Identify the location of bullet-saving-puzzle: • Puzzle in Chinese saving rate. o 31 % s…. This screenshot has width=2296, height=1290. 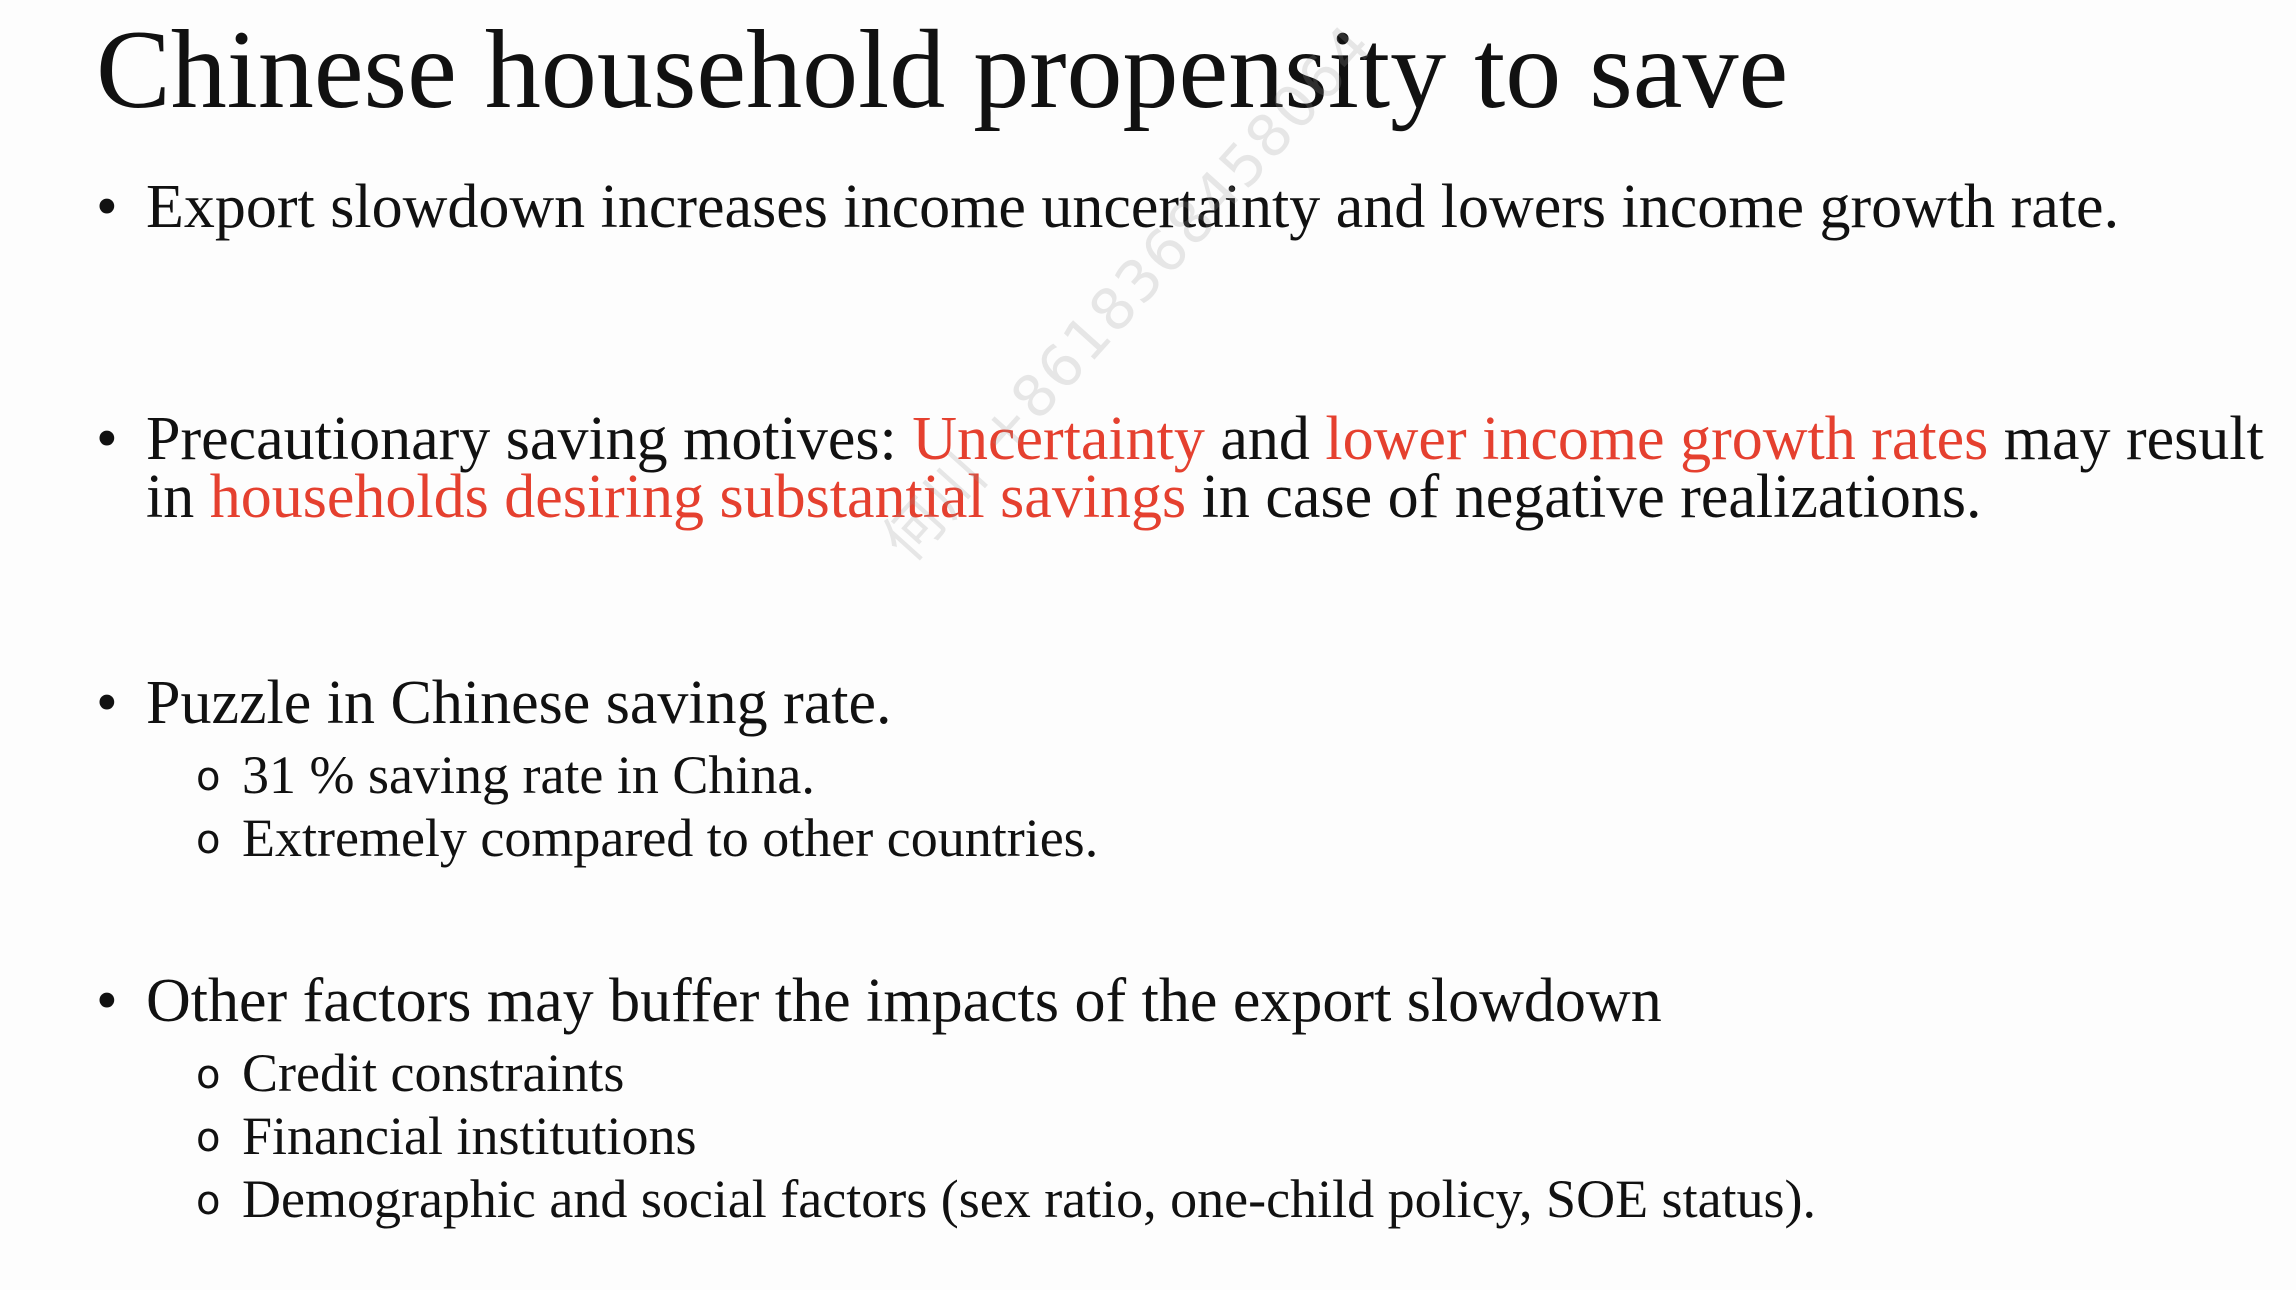
(1181, 769).